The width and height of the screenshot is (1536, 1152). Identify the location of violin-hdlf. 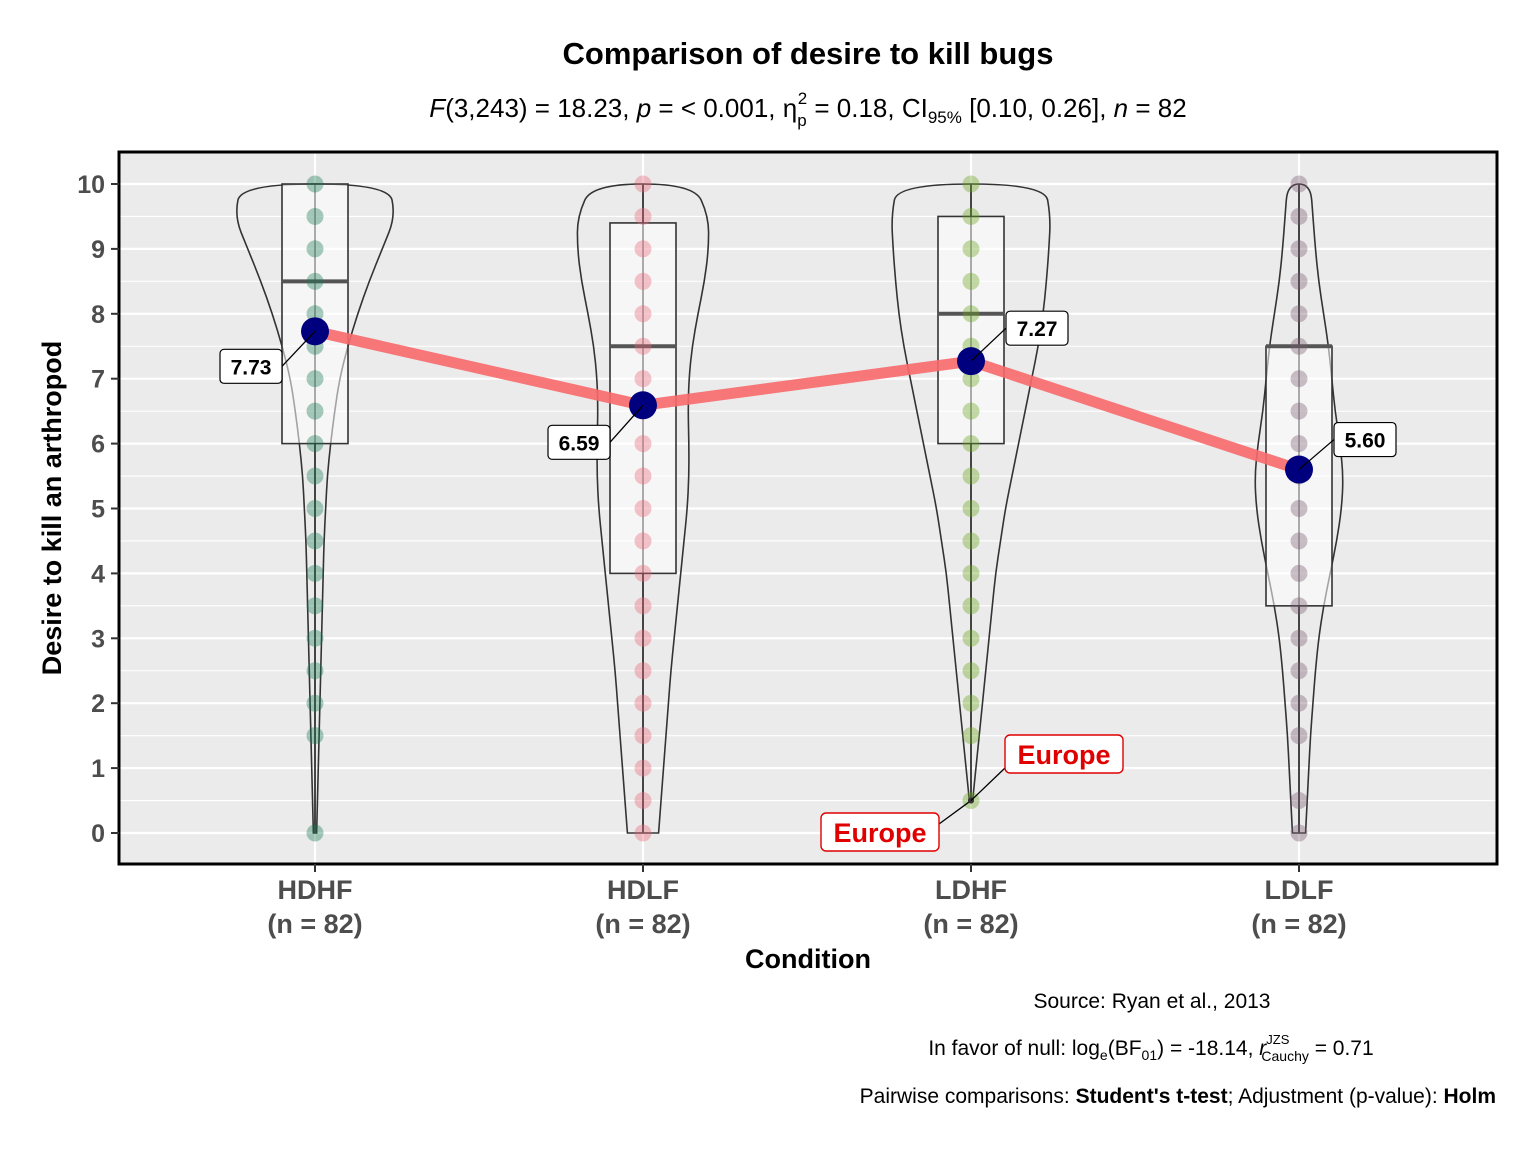
(643, 508).